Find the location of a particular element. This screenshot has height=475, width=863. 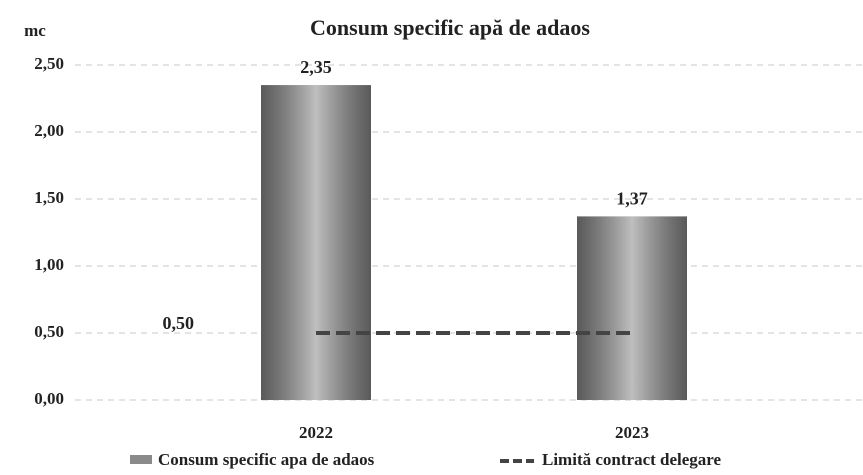

data-label: 2,35 is located at coordinates (316, 67).